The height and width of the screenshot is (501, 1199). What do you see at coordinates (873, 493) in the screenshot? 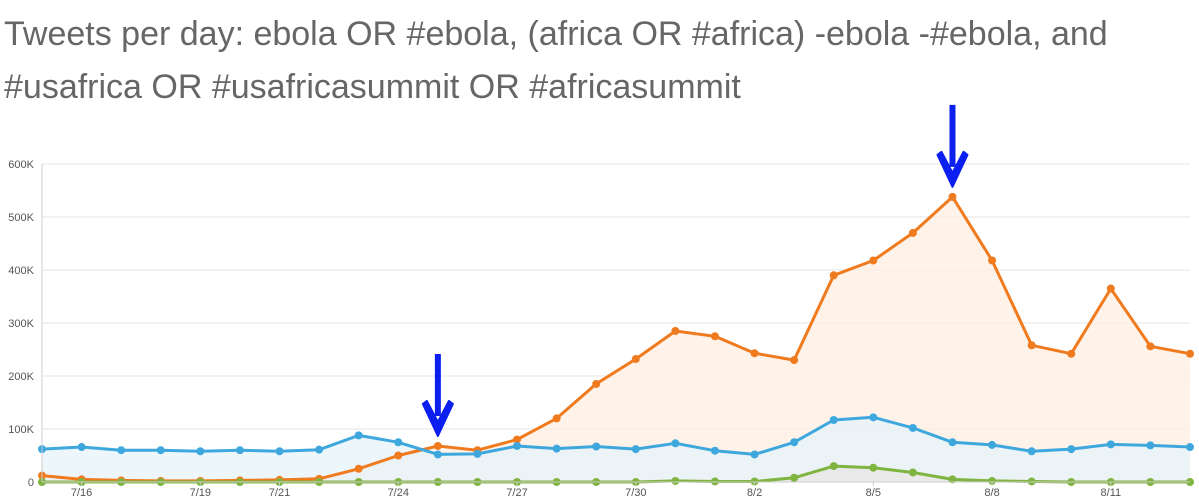
I see `x-tick-label: 8/5` at bounding box center [873, 493].